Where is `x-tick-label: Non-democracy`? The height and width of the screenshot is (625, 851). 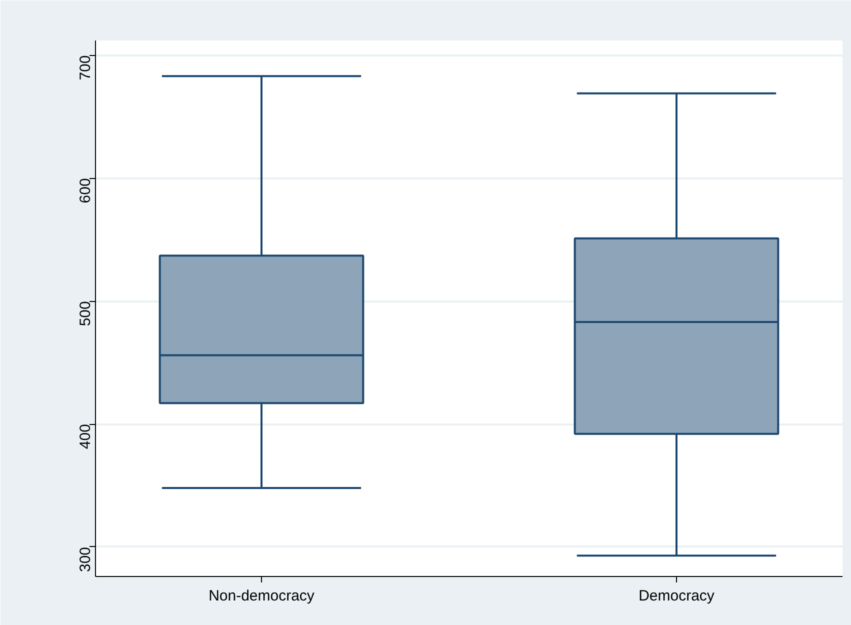 x-tick-label: Non-democracy is located at coordinates (261, 596).